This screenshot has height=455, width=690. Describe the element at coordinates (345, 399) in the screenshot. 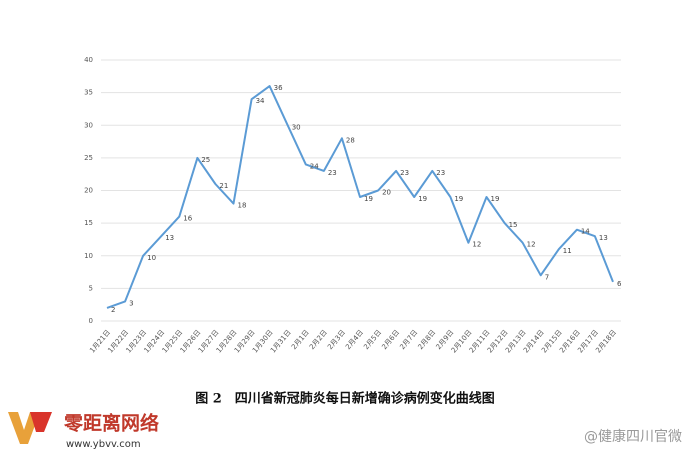

I see `chart-caption: 图 2 四川省新冠肺炎每日新增确诊病例变化曲线图` at that location.